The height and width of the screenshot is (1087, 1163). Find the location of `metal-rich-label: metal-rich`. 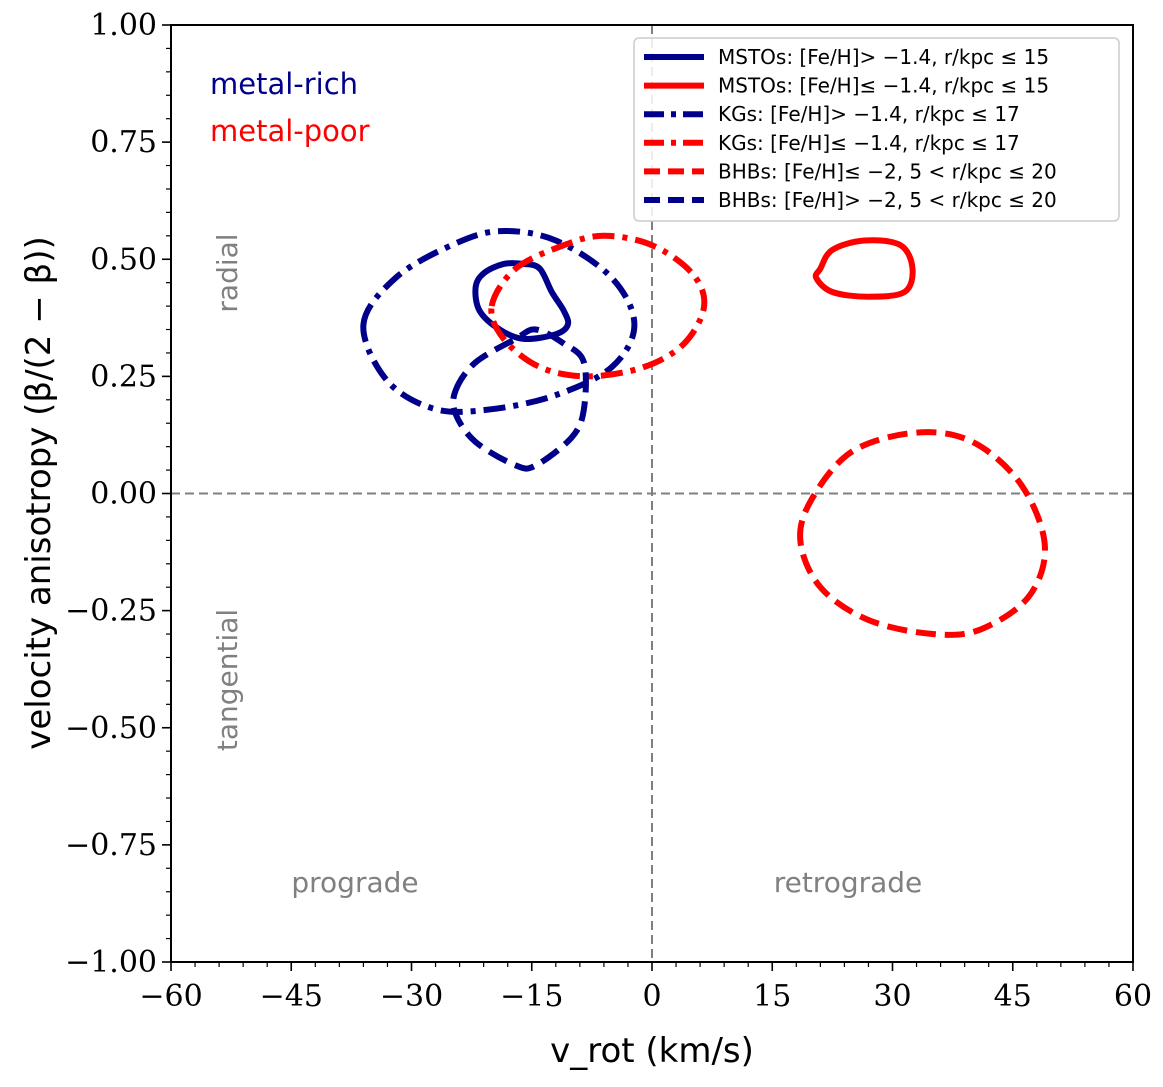

metal-rich-label: metal-rich is located at coordinates (284, 84).